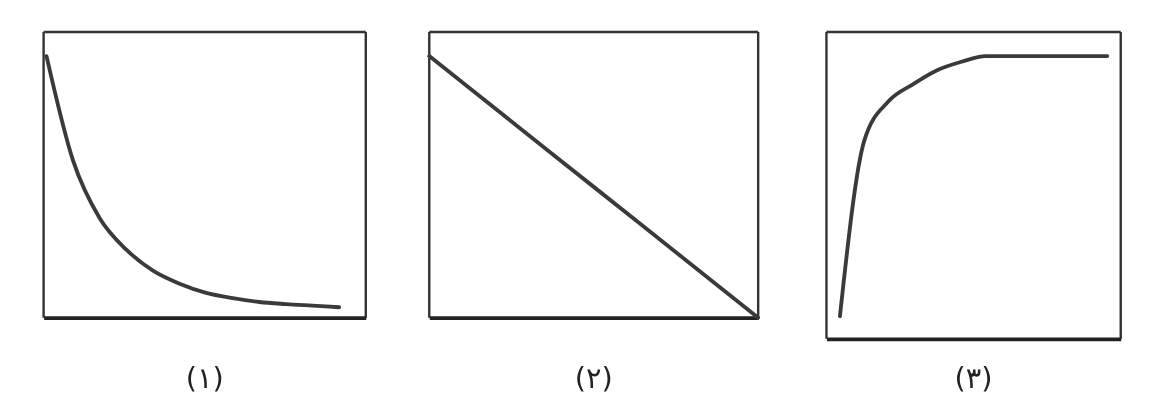 The width and height of the screenshot is (1173, 418). I want to click on x-axis-title: (٢), so click(593, 377).